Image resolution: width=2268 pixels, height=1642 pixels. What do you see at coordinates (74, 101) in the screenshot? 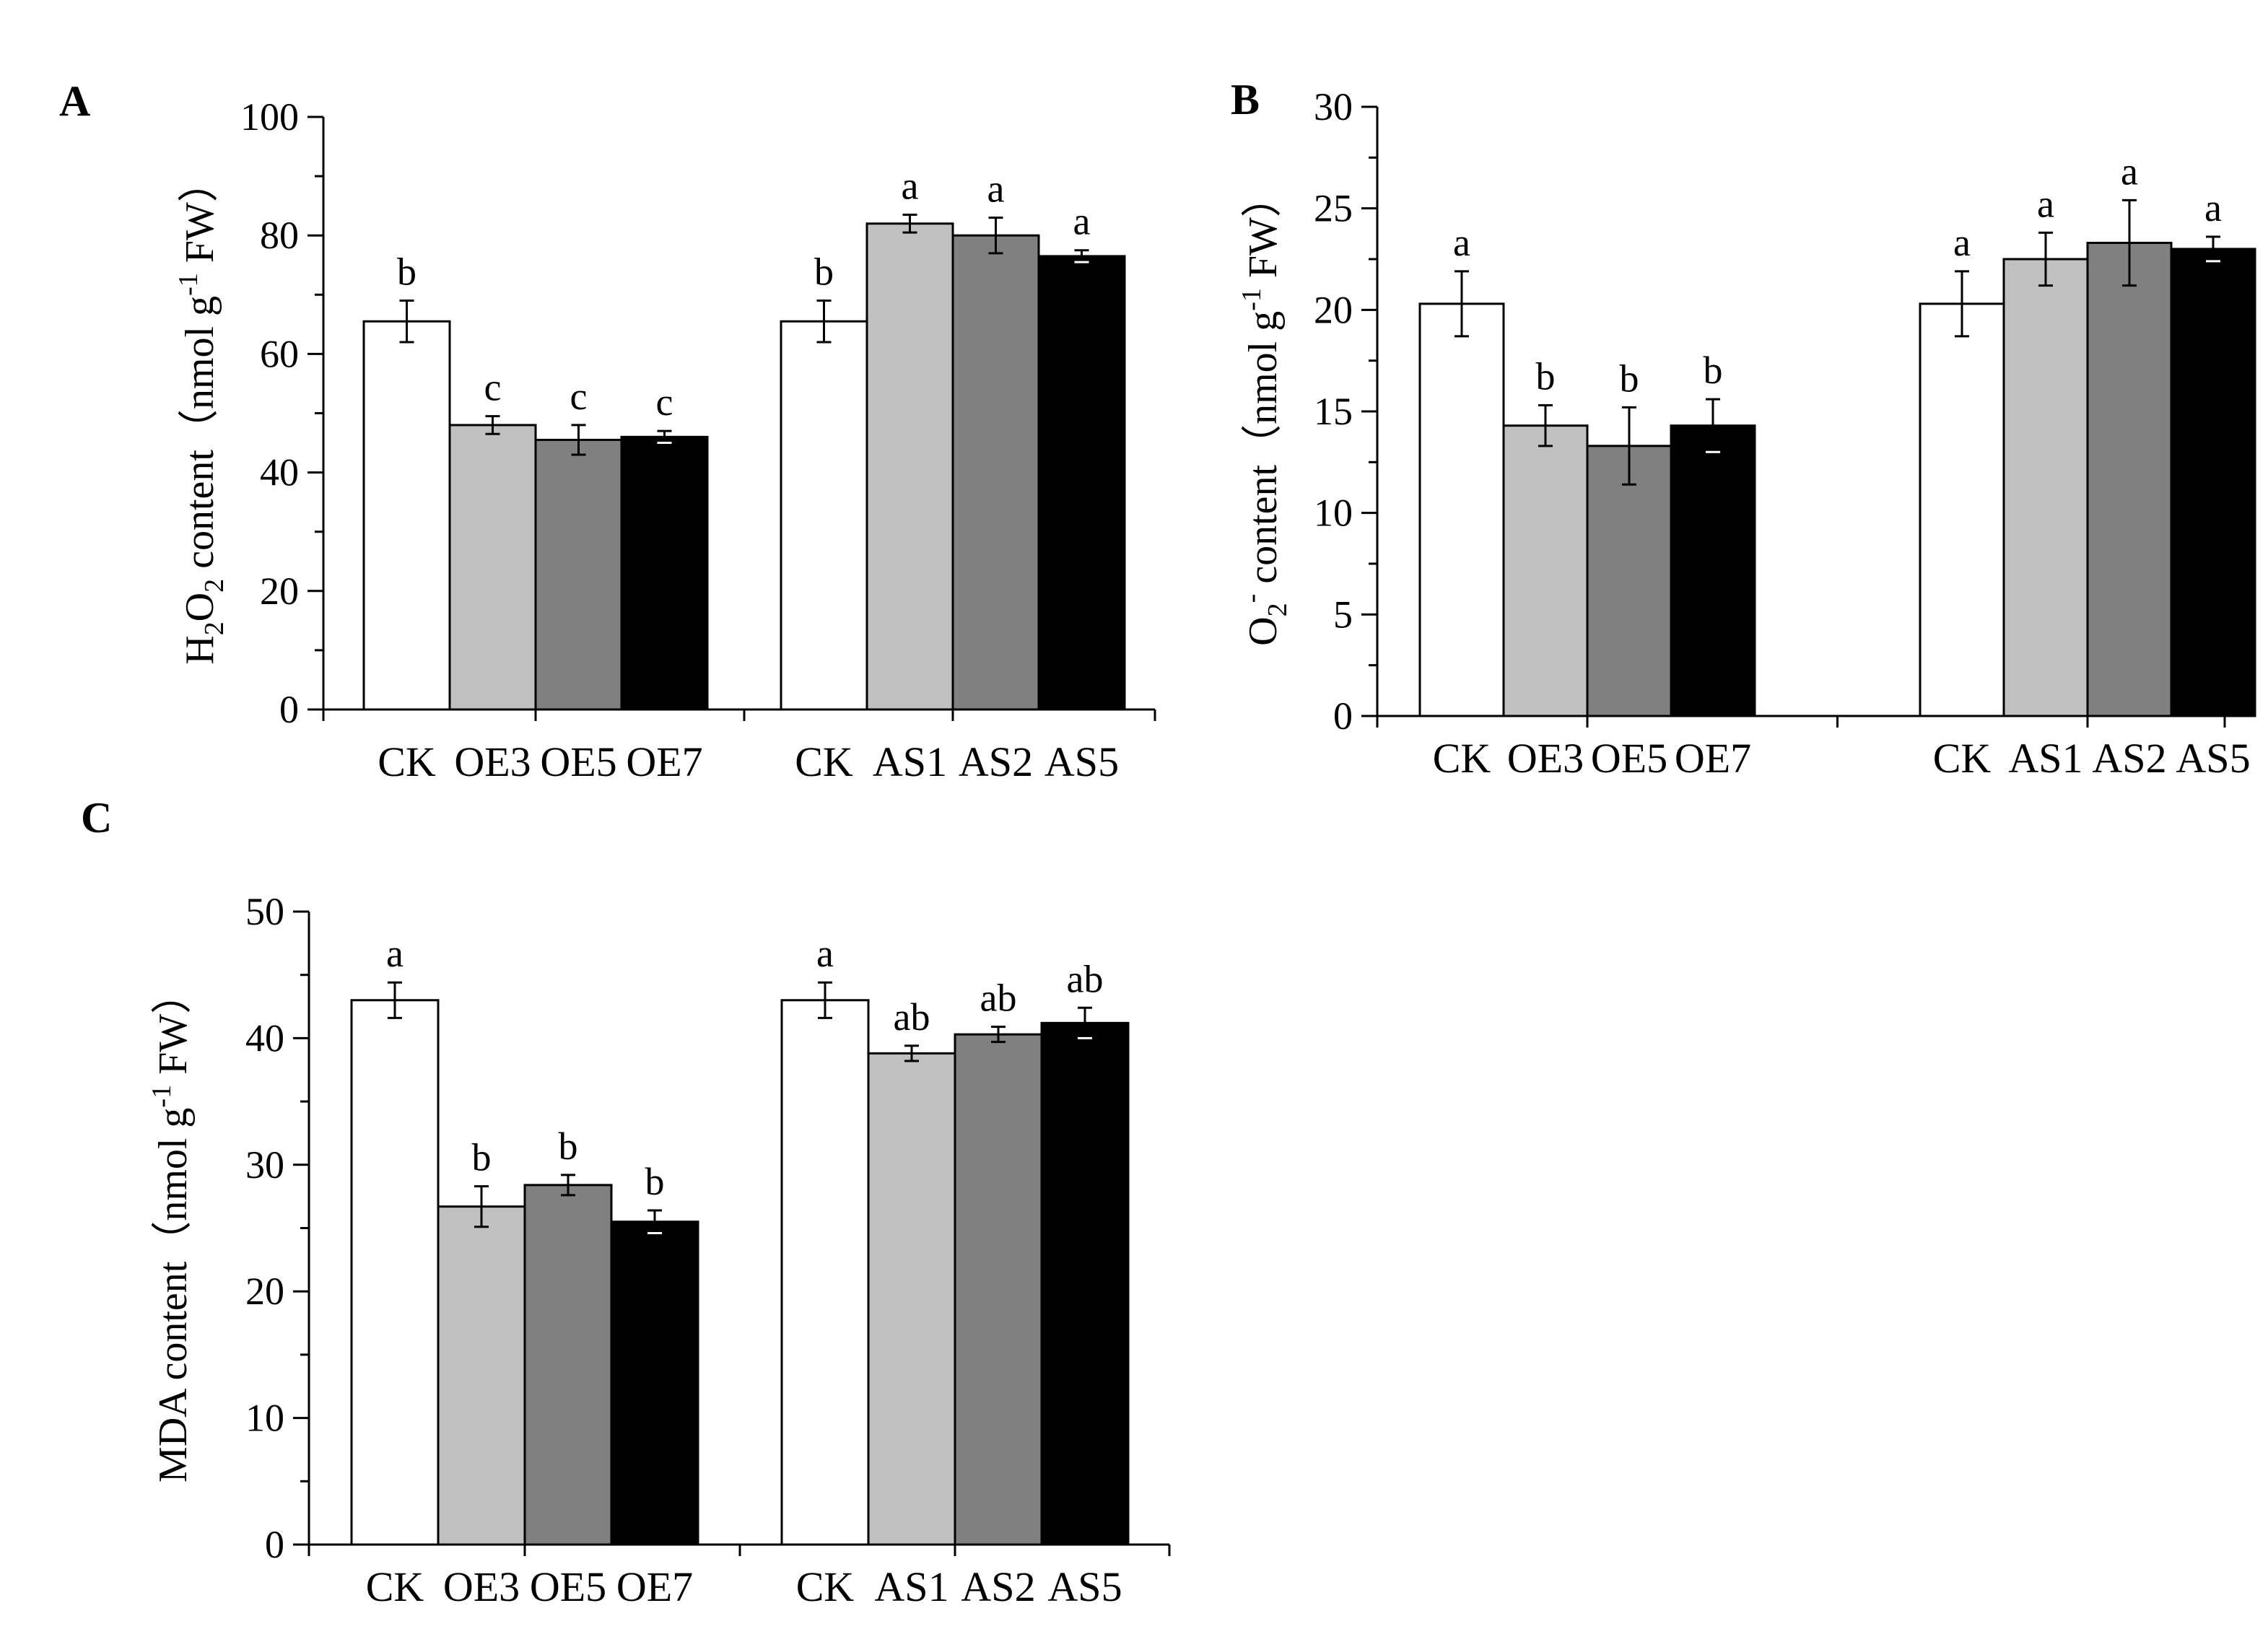
I see `panel-letter: A` at bounding box center [74, 101].